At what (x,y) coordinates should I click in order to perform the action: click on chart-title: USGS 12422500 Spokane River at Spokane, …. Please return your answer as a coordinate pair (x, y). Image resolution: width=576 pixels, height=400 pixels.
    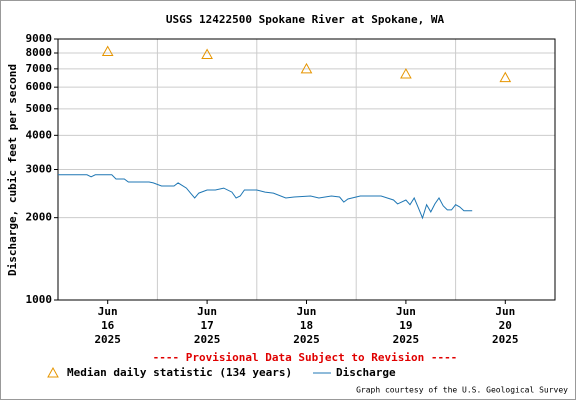
    Looking at the image, I should click on (305, 19).